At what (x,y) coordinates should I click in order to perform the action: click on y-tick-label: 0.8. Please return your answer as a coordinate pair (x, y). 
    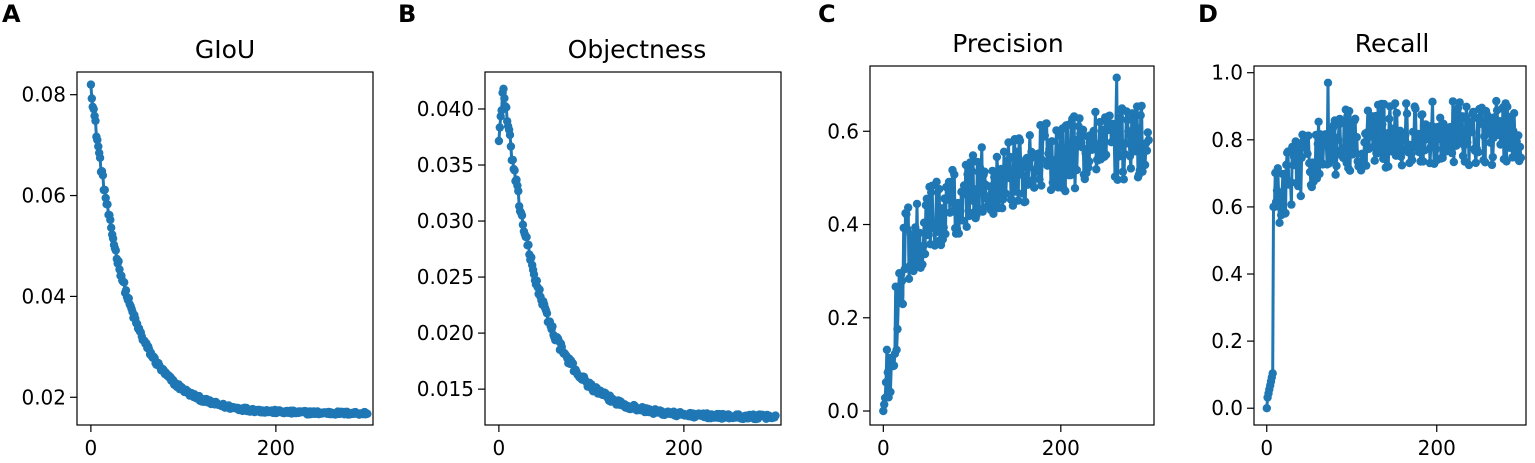
    Looking at the image, I should click on (1227, 140).